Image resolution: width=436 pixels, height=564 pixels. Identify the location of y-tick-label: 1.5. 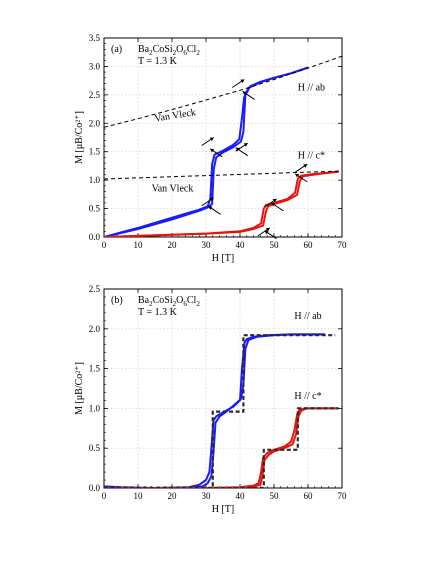
(95, 369).